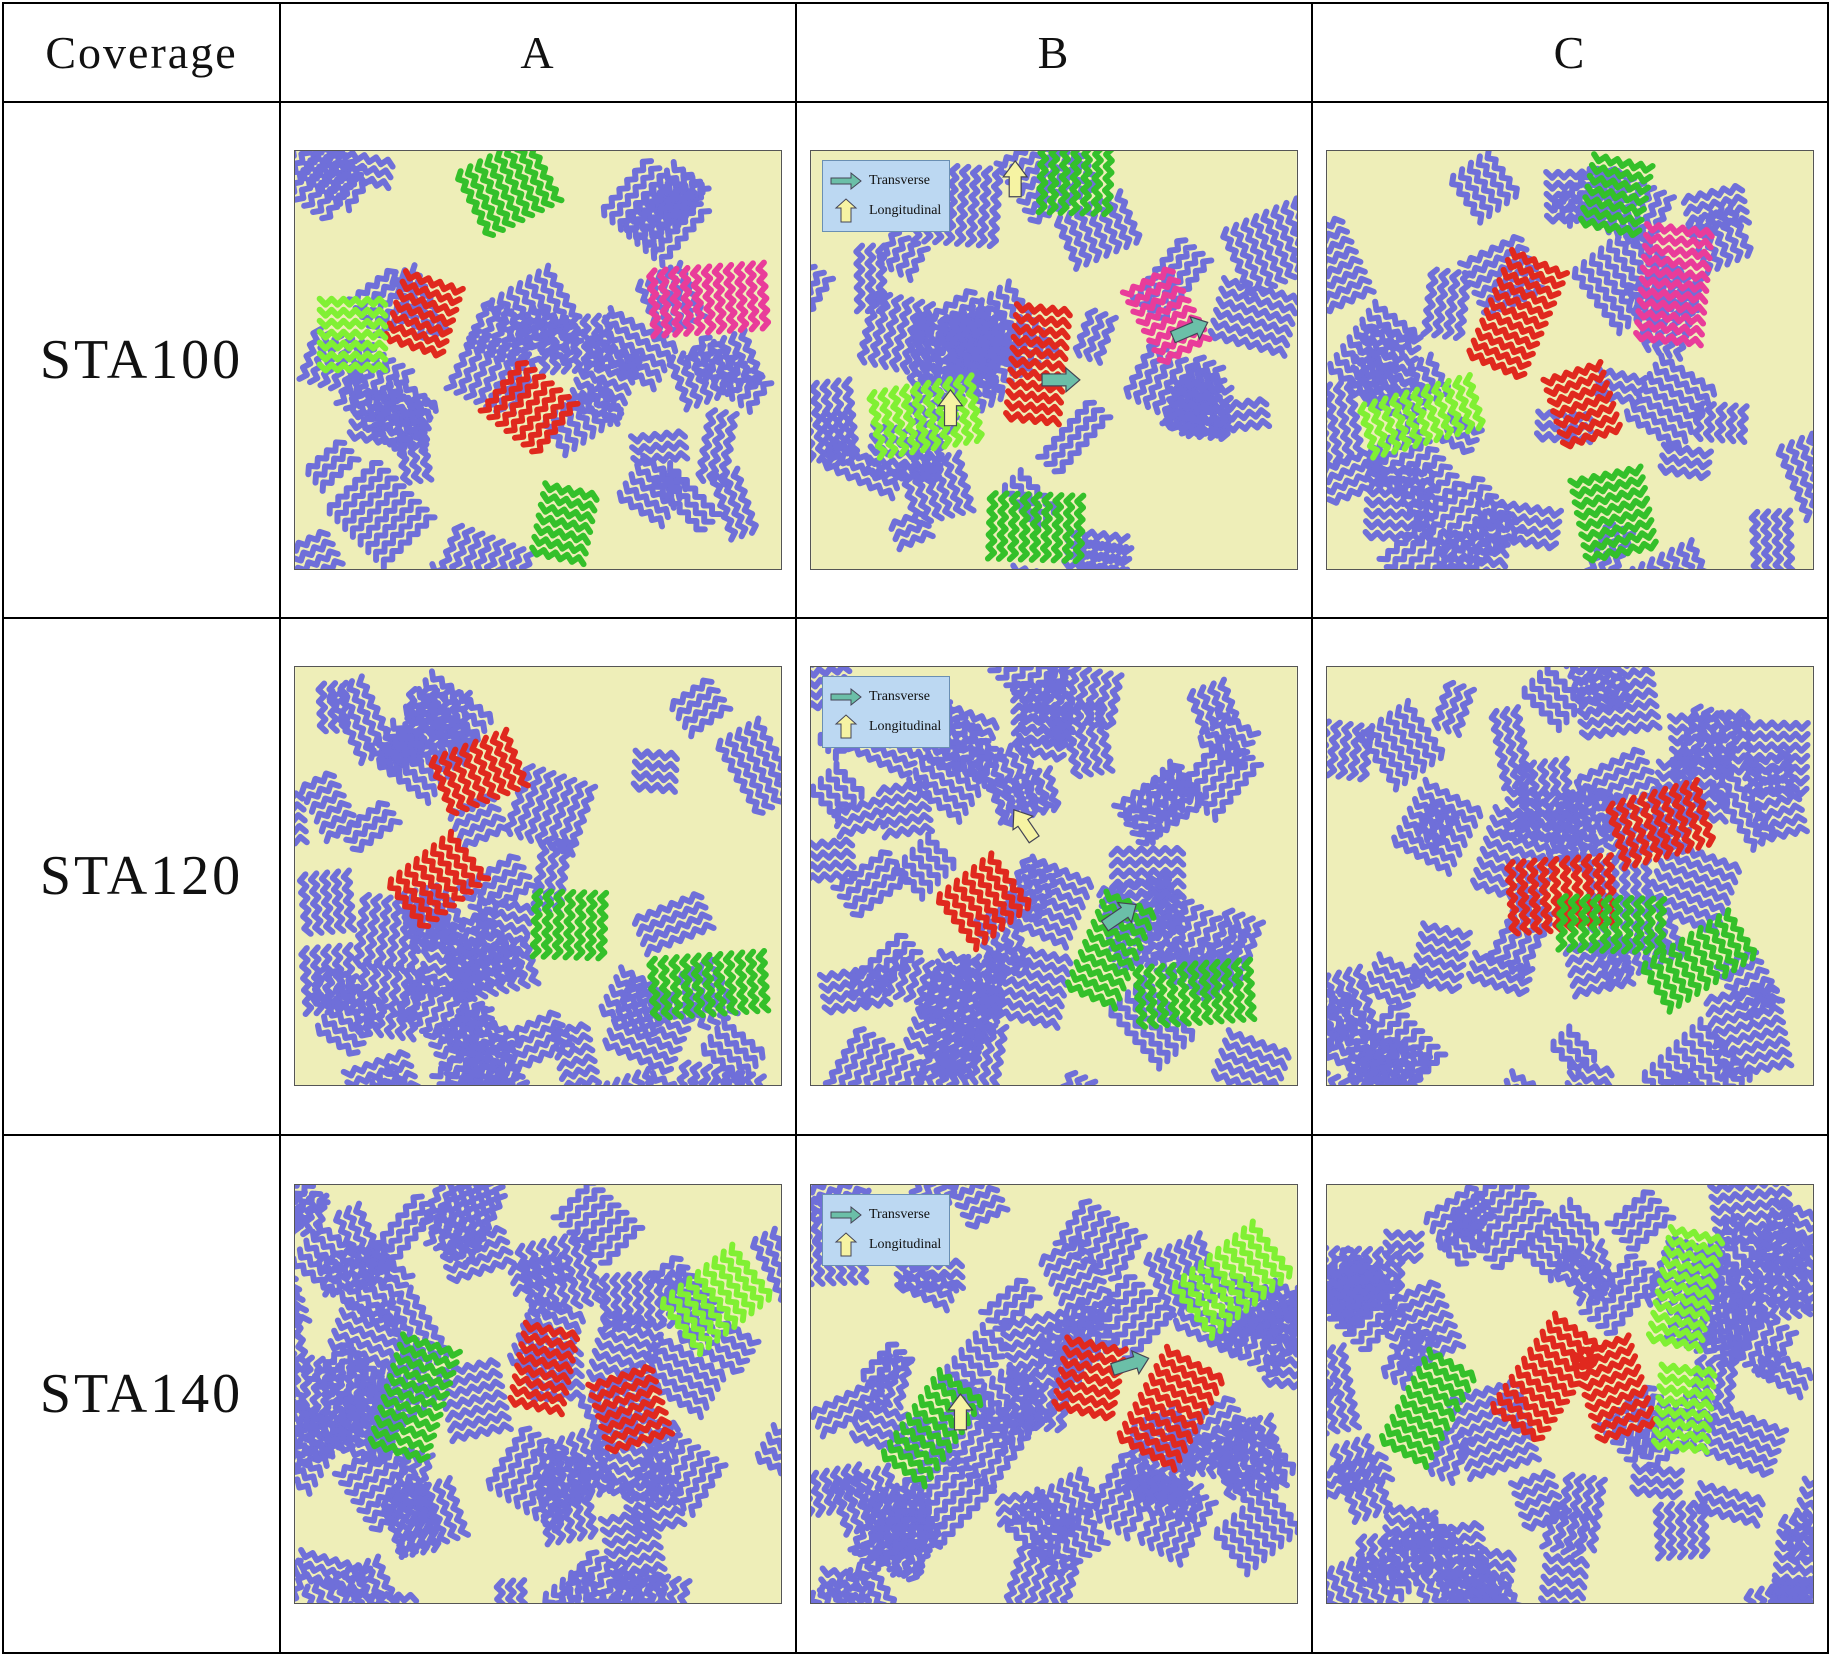 This screenshot has height=1658, width=1831. What do you see at coordinates (538, 876) in the screenshot?
I see `simulation-snapshot-image` at bounding box center [538, 876].